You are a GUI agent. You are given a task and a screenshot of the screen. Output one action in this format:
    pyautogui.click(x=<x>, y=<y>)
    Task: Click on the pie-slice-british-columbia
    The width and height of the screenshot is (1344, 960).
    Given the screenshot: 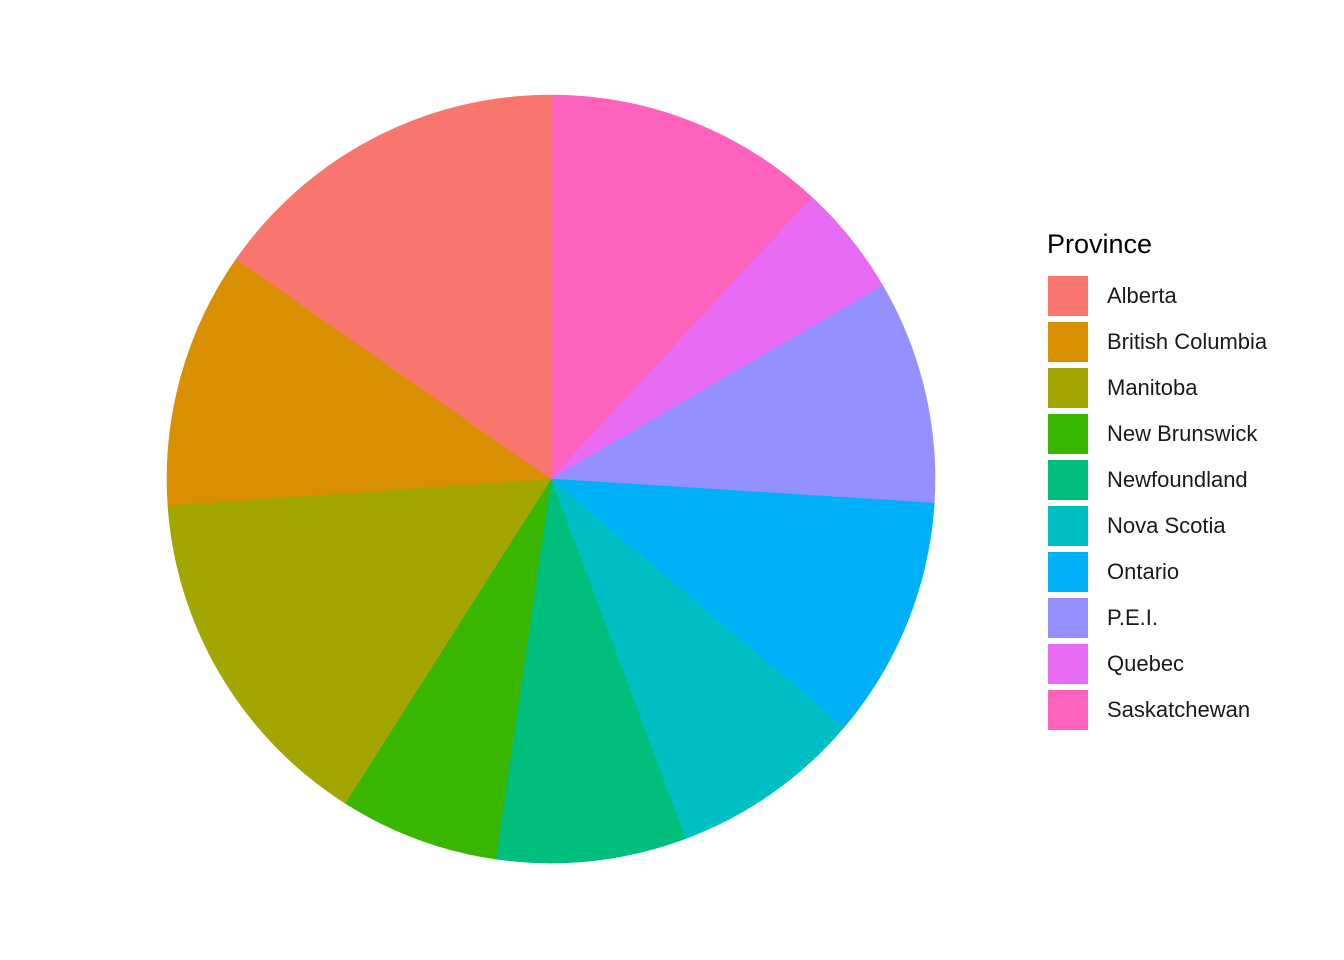 What is the action you would take?
    pyautogui.click(x=359, y=382)
    